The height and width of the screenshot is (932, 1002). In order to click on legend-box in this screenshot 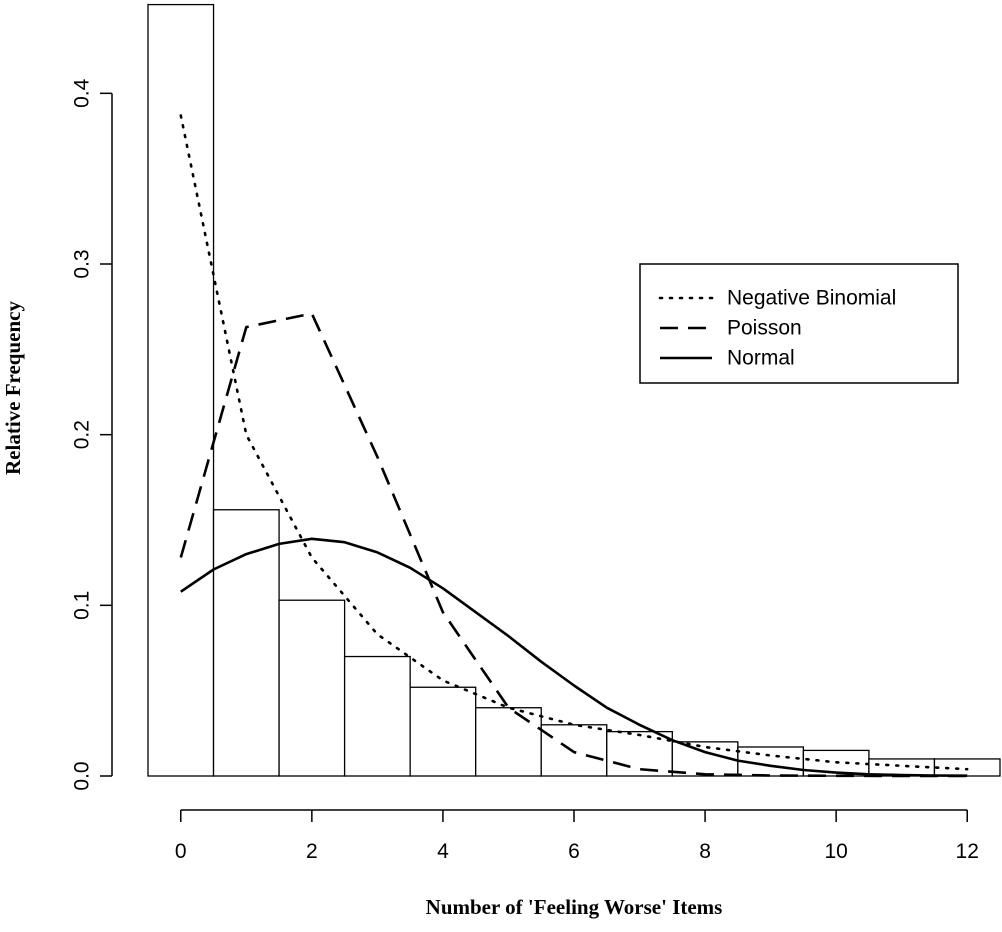, I will do `click(799, 323)`.